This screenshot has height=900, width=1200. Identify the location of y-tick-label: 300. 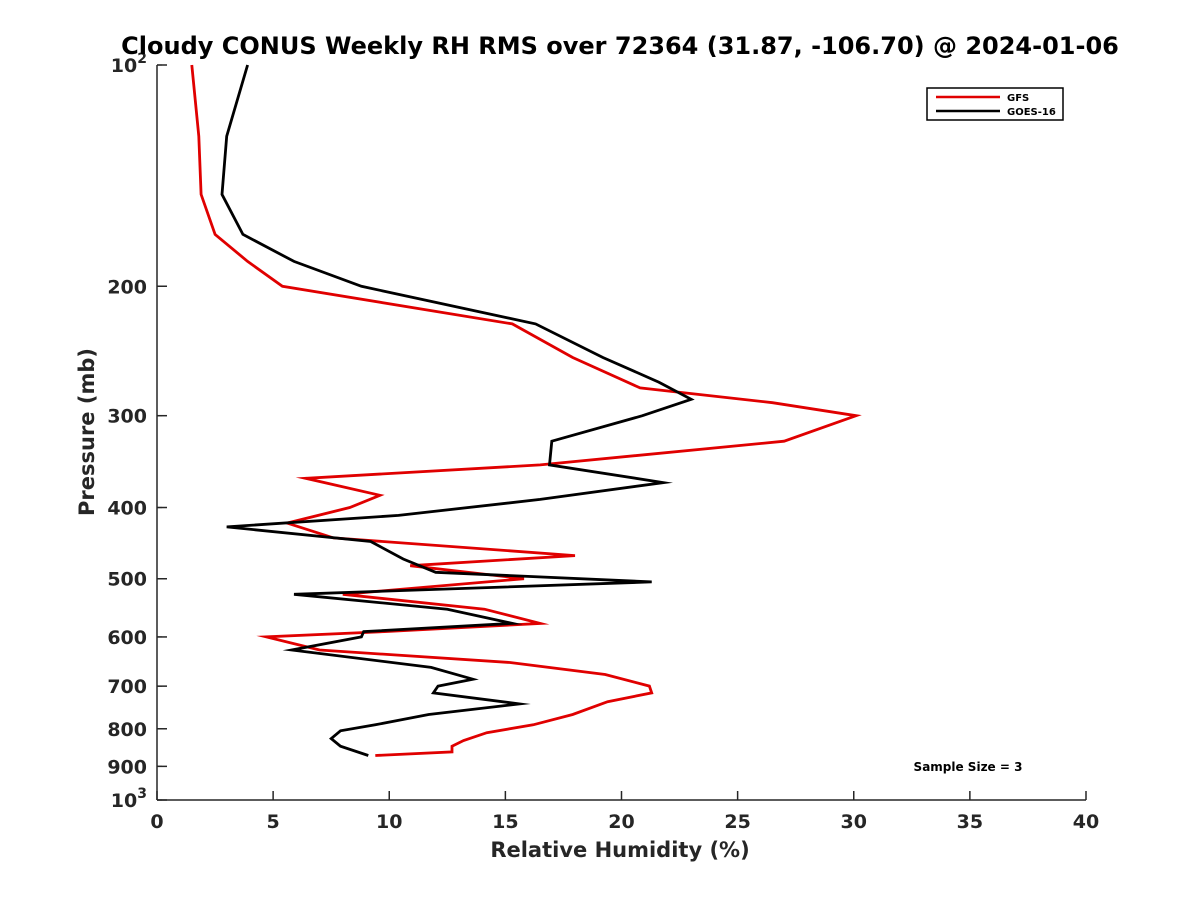
(127, 417).